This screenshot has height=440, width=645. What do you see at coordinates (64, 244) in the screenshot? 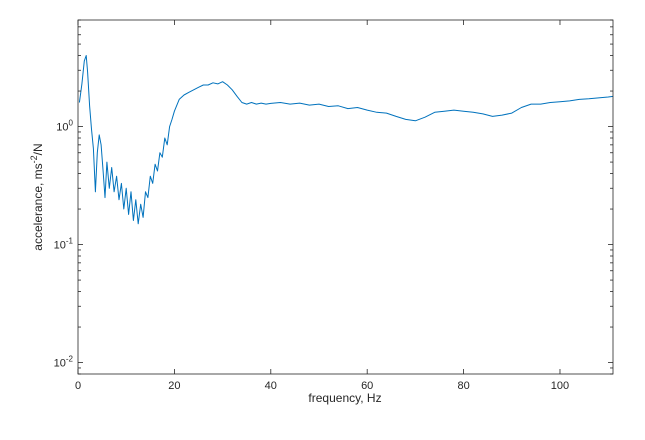
I see `y-tick-label: 10⁻¹` at bounding box center [64, 244].